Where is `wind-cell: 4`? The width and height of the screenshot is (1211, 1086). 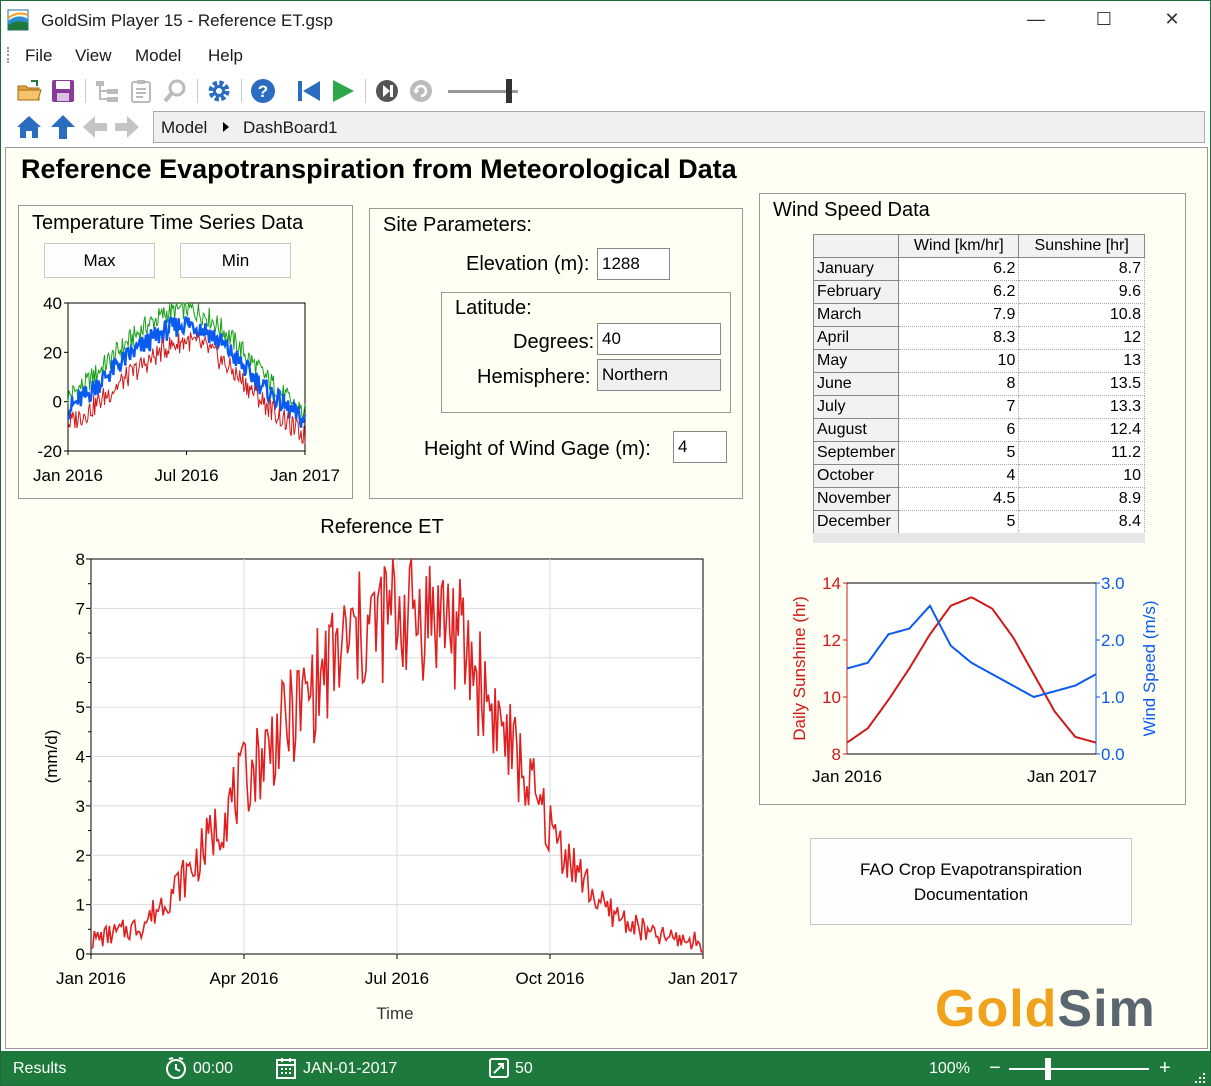 wind-cell: 4 is located at coordinates (959, 476).